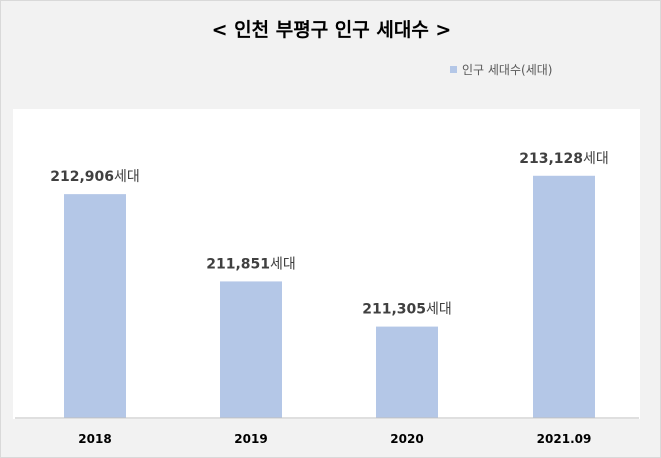  I want to click on legend: 인구 세대수(세대), so click(501, 69).